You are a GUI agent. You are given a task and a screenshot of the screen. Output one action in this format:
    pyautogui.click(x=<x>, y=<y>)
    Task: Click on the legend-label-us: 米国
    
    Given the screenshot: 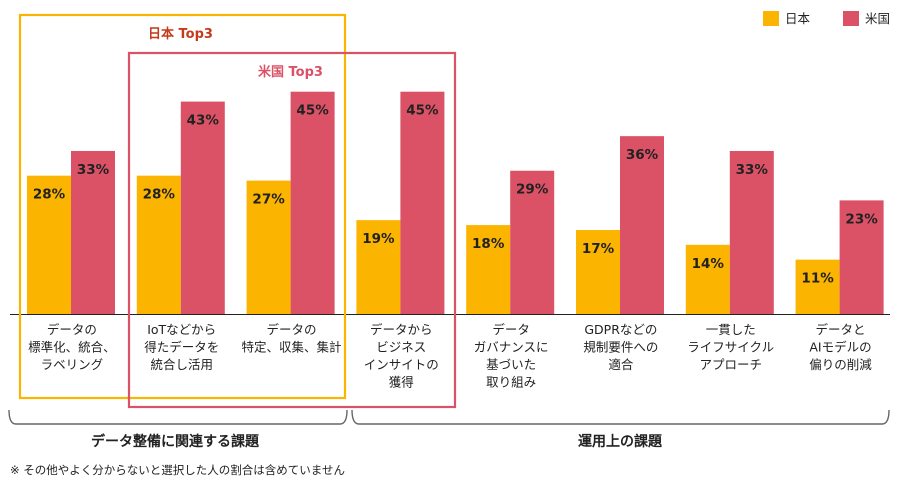 What is the action you would take?
    pyautogui.click(x=877, y=18)
    